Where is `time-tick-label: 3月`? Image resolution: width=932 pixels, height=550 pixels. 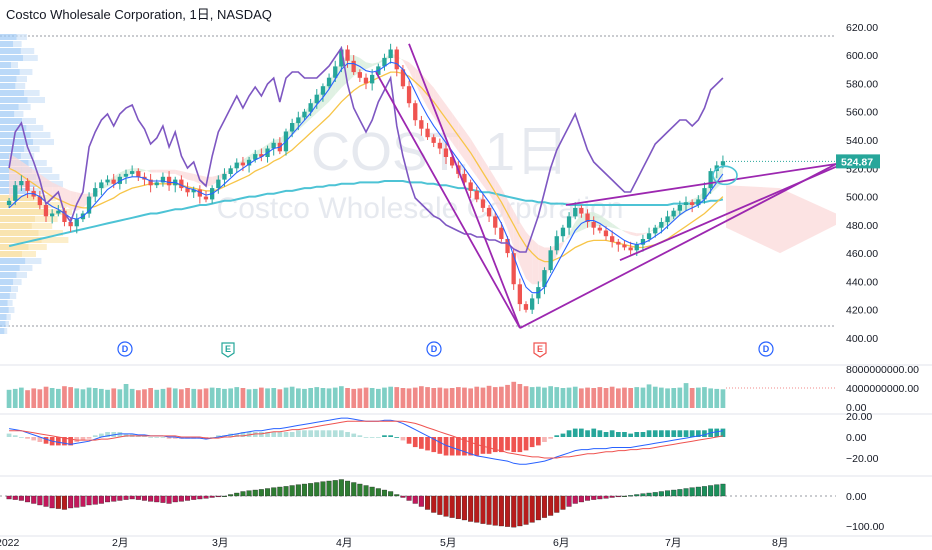
time-tick-label: 3月 is located at coordinates (220, 543).